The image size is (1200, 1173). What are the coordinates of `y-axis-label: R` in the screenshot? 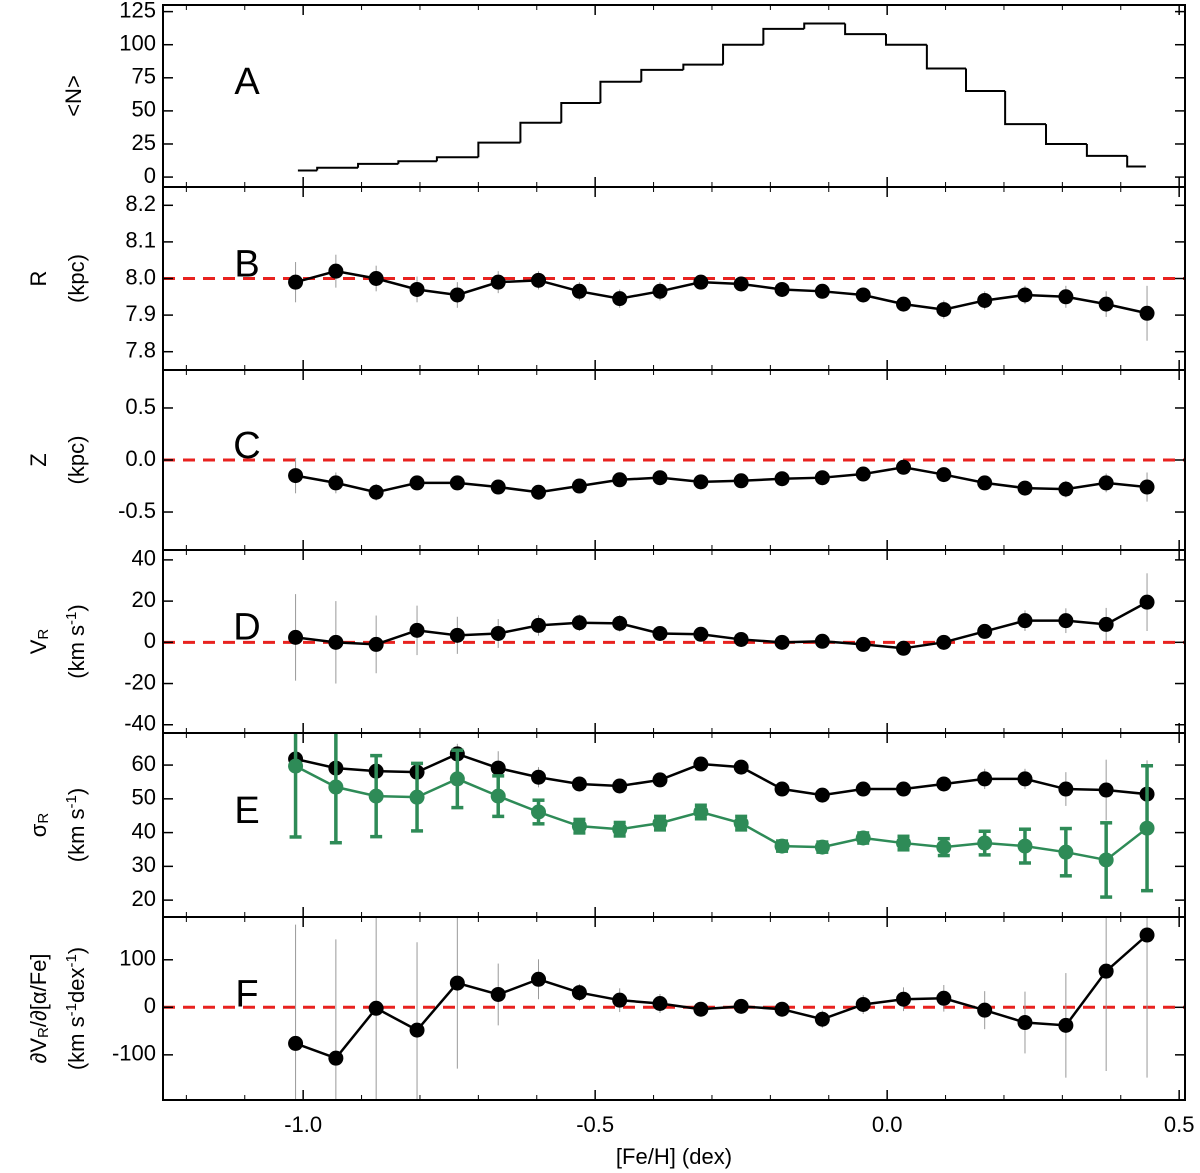 It's located at (38, 279).